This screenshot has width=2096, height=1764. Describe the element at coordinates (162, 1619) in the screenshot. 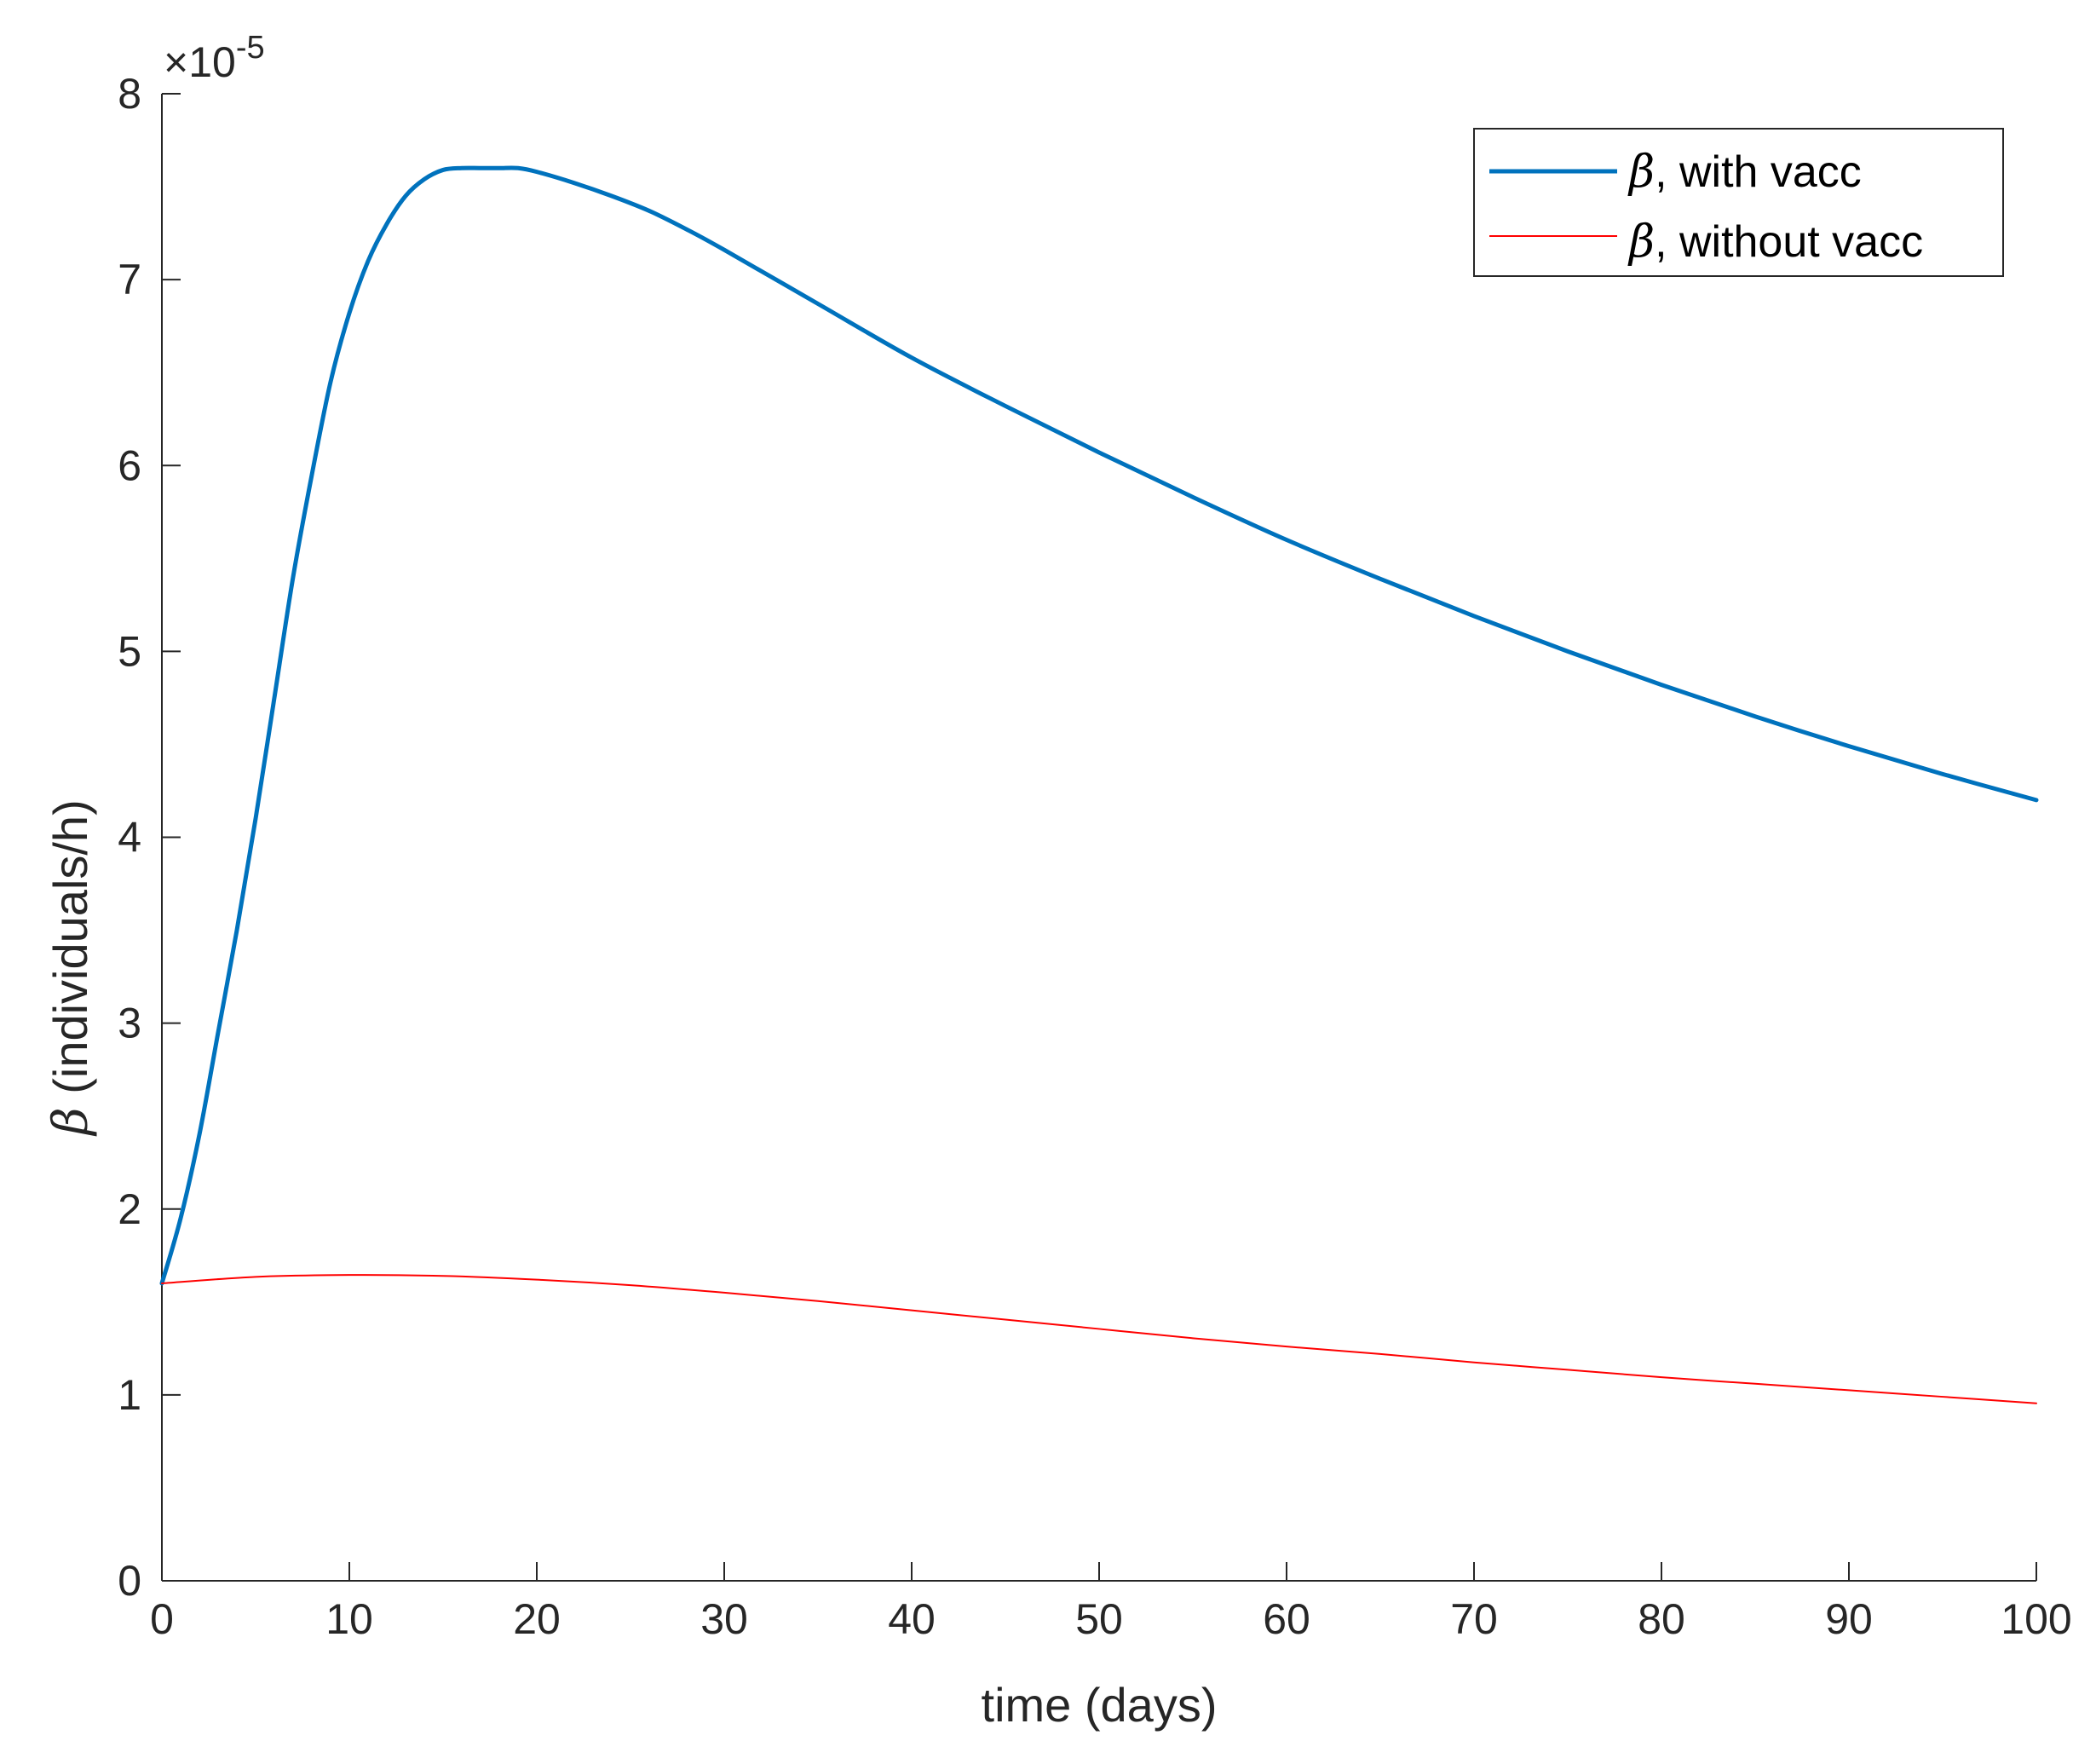

I see `x-tick-label: 0` at that location.